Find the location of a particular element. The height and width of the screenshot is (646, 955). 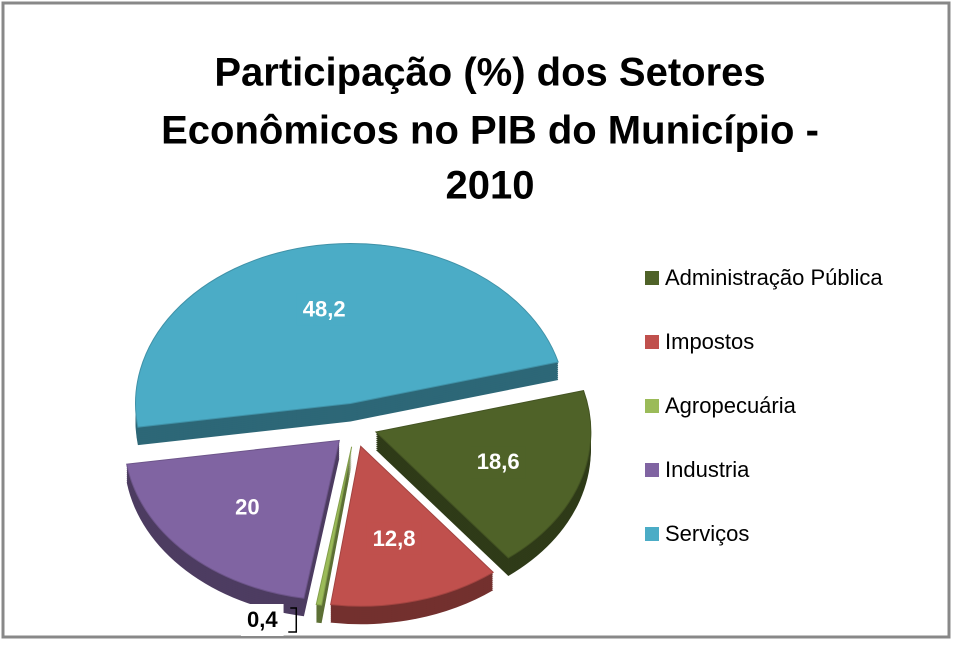

data-label: 12,8 is located at coordinates (394, 538).